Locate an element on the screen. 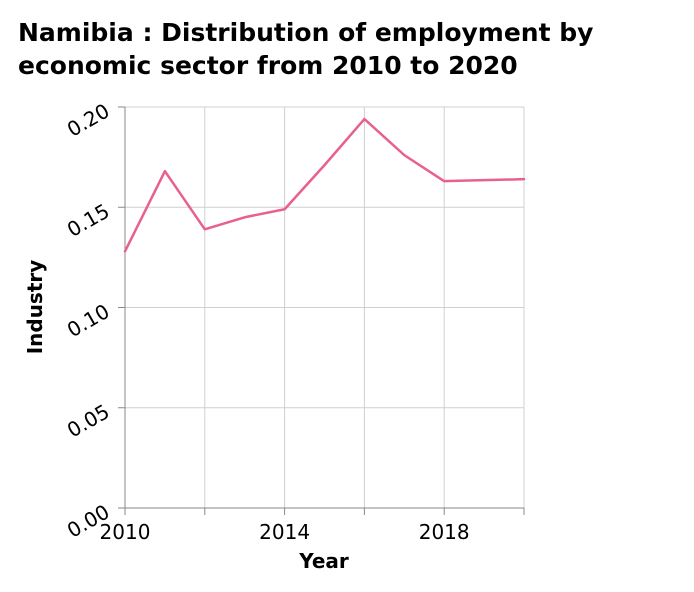 Image resolution: width=694 pixels, height=592 pixels. x-axis-ticks: 2010 2014 2018 is located at coordinates (312, 526).